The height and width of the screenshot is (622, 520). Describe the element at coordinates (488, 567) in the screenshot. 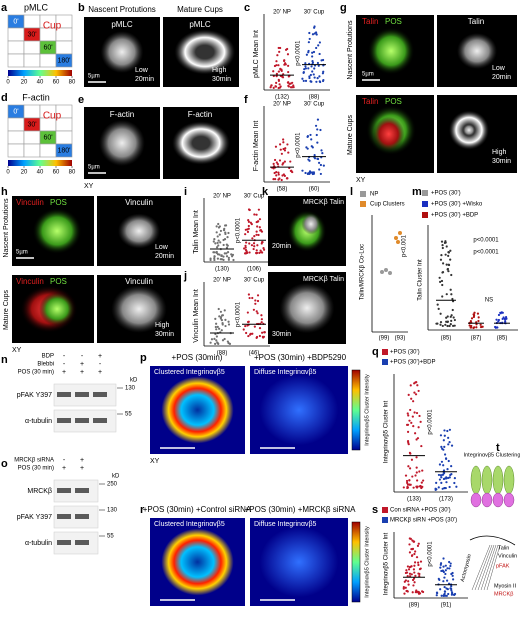

I see `schematic-fiber` at that location.